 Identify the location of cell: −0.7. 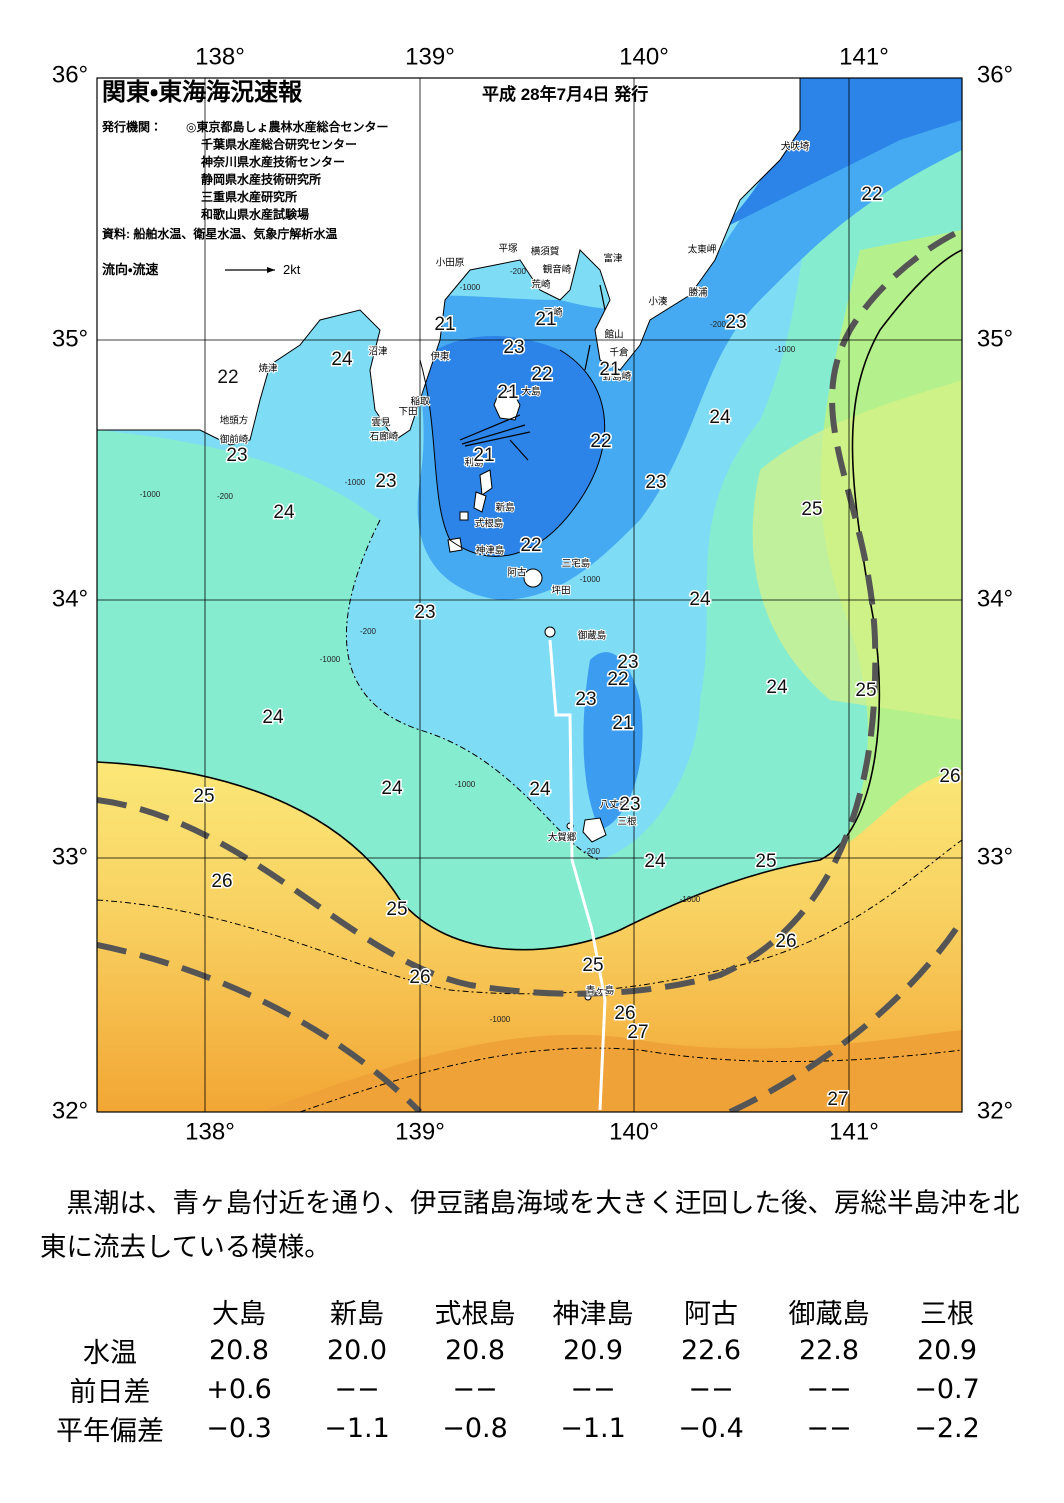
(947, 1389).